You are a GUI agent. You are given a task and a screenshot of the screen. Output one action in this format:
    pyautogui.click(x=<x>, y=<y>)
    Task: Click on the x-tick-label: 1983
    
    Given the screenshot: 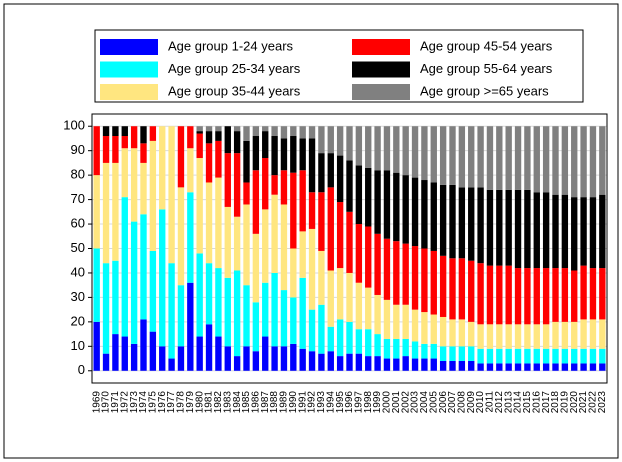 What is the action you would take?
    pyautogui.click(x=227, y=402)
    